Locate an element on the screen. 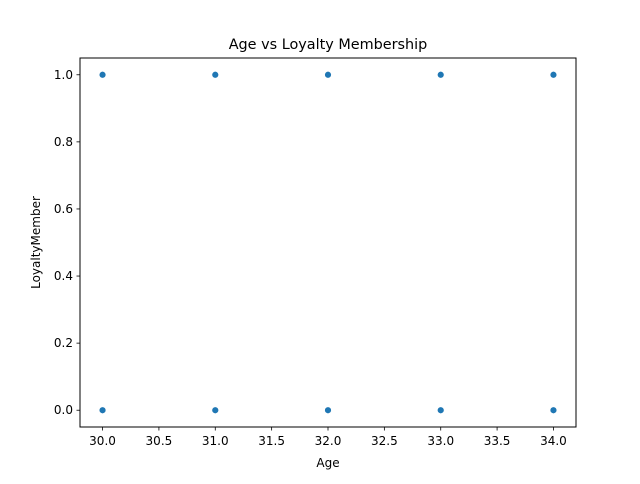 The height and width of the screenshot is (484, 640). x-tick-label: 31.5 is located at coordinates (271, 441).